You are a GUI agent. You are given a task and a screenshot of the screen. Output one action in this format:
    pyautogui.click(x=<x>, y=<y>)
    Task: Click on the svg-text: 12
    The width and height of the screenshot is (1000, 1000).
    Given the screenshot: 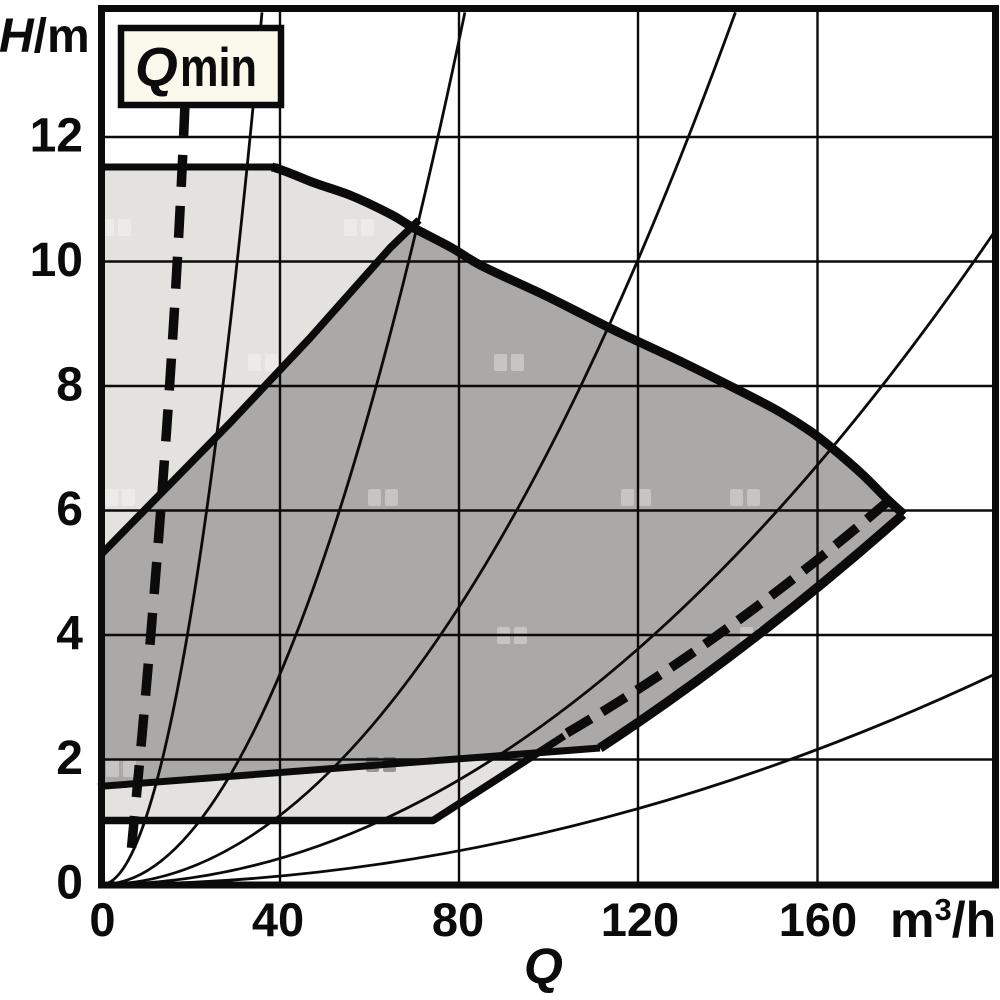 What is the action you would take?
    pyautogui.click(x=56, y=136)
    